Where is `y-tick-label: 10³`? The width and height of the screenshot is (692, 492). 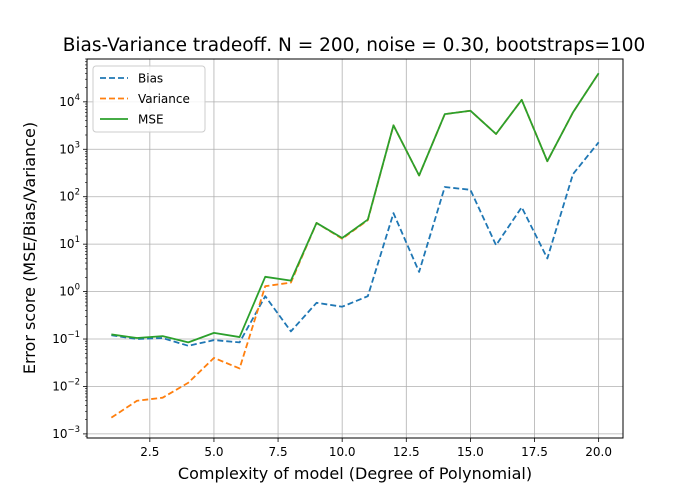 y-tick-label: 10³ is located at coordinates (69, 148).